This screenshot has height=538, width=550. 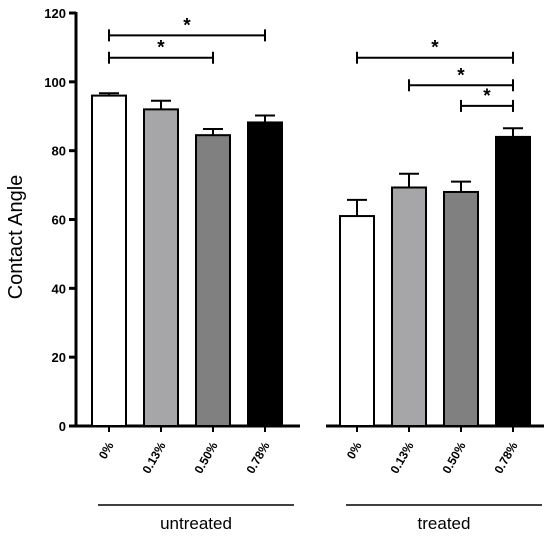 What do you see at coordinates (59, 220) in the screenshot?
I see `y-tick-label: 60` at bounding box center [59, 220].